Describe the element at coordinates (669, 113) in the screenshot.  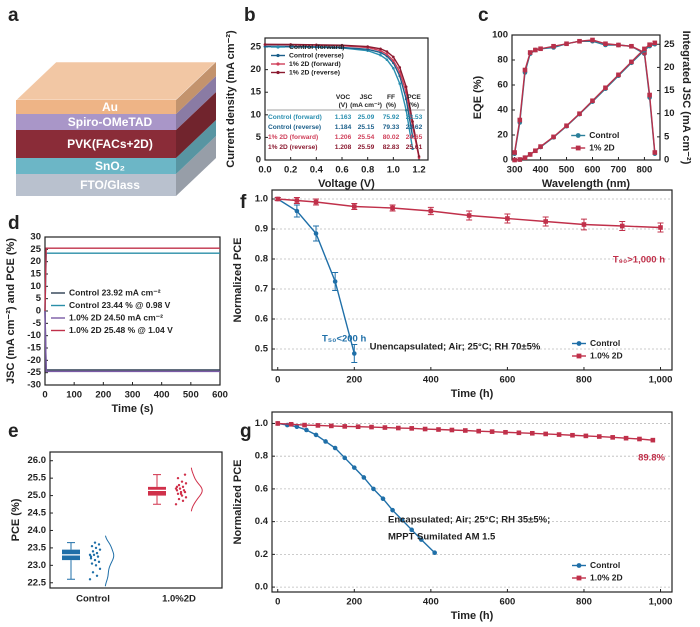
I see `y2-tick-label: 10` at that location.